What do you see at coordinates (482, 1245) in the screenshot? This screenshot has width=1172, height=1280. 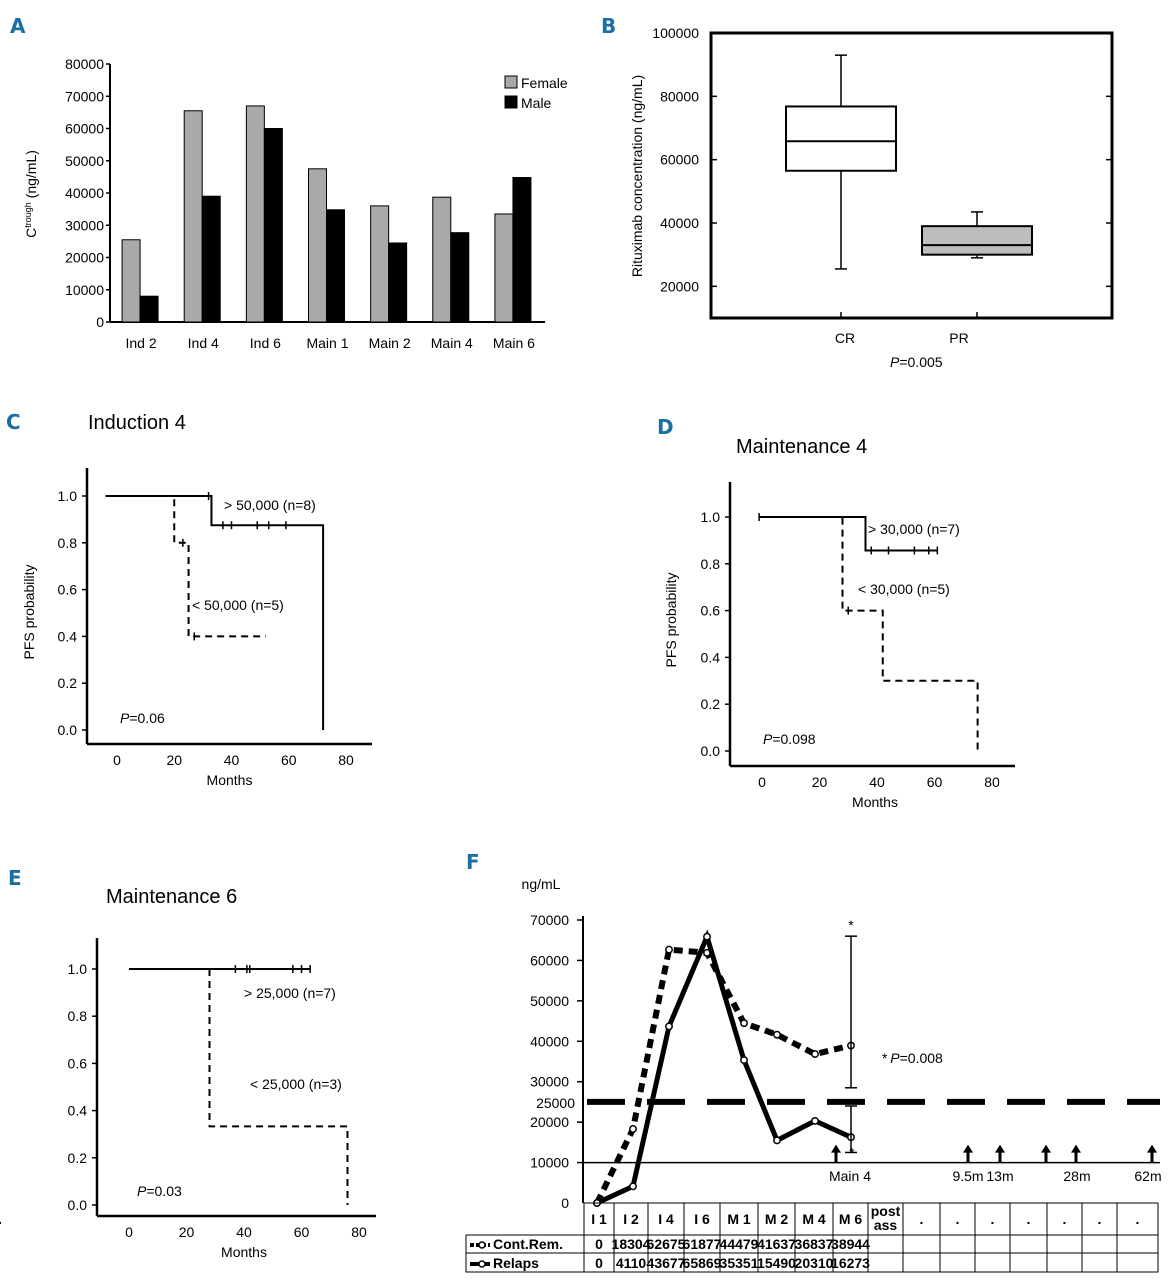 I see `f-table-legend-marker` at bounding box center [482, 1245].